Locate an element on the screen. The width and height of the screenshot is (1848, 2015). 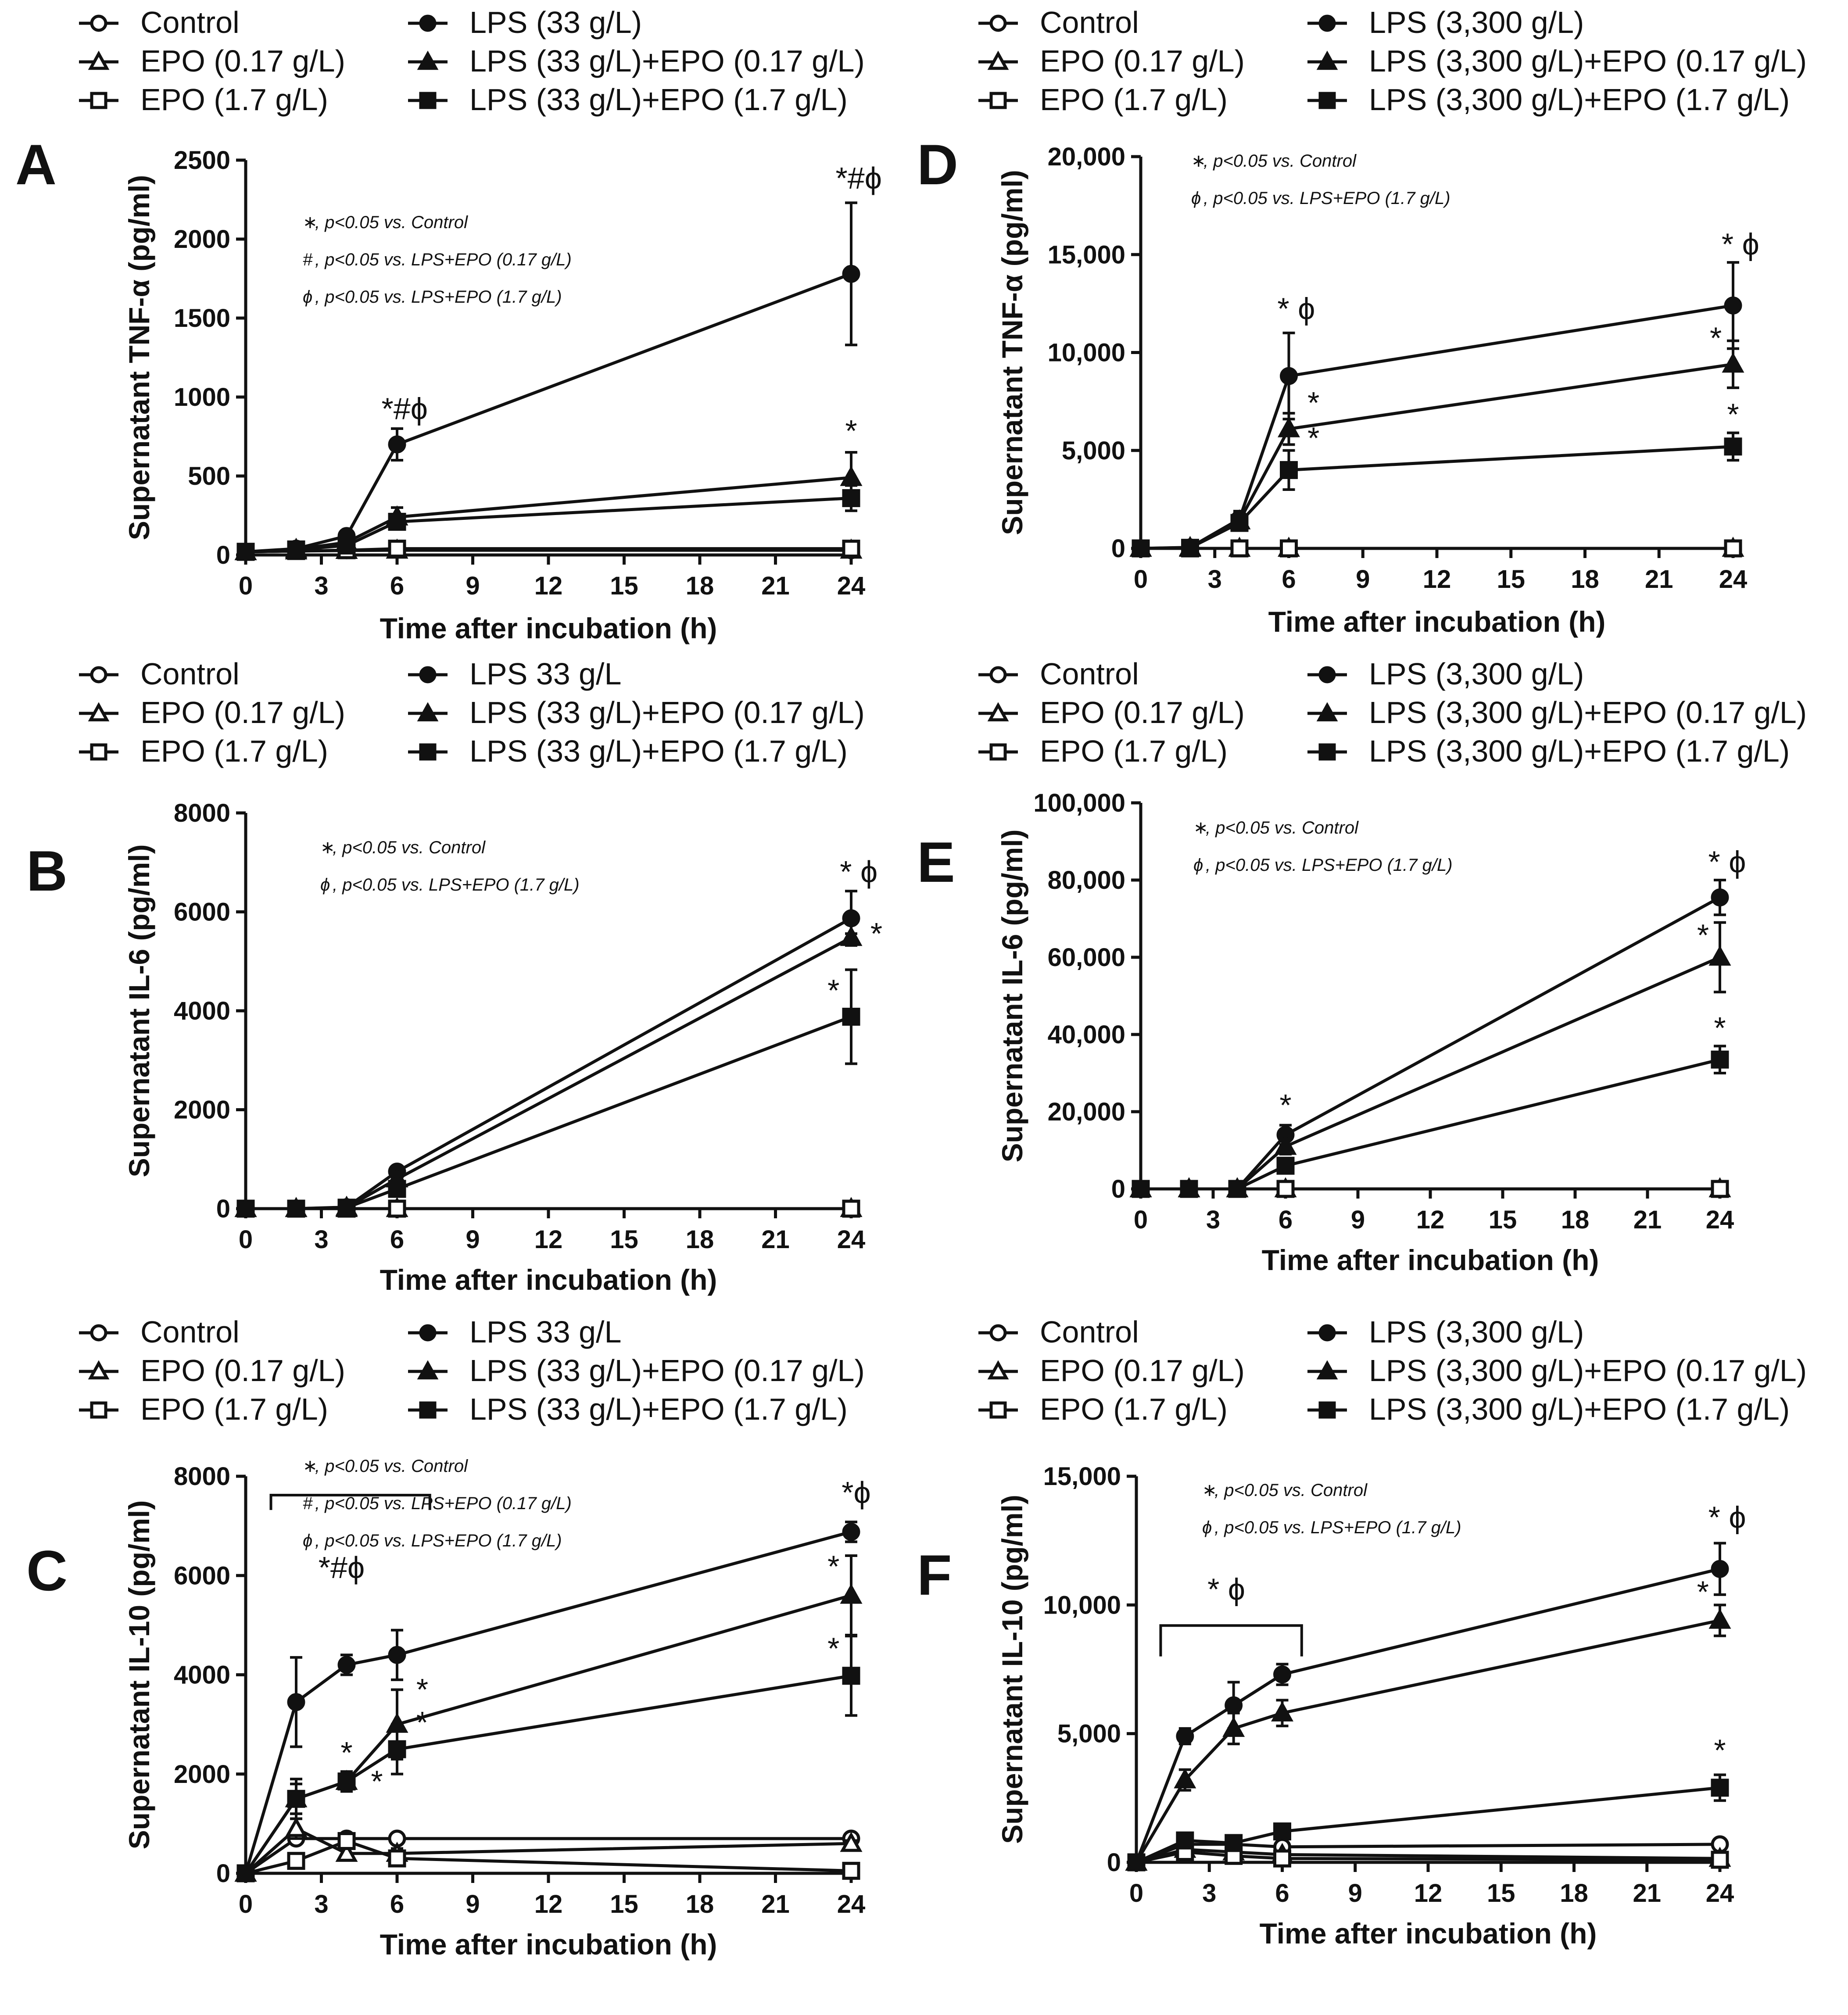
y-tick-label: 6000 is located at coordinates (202, 1575).